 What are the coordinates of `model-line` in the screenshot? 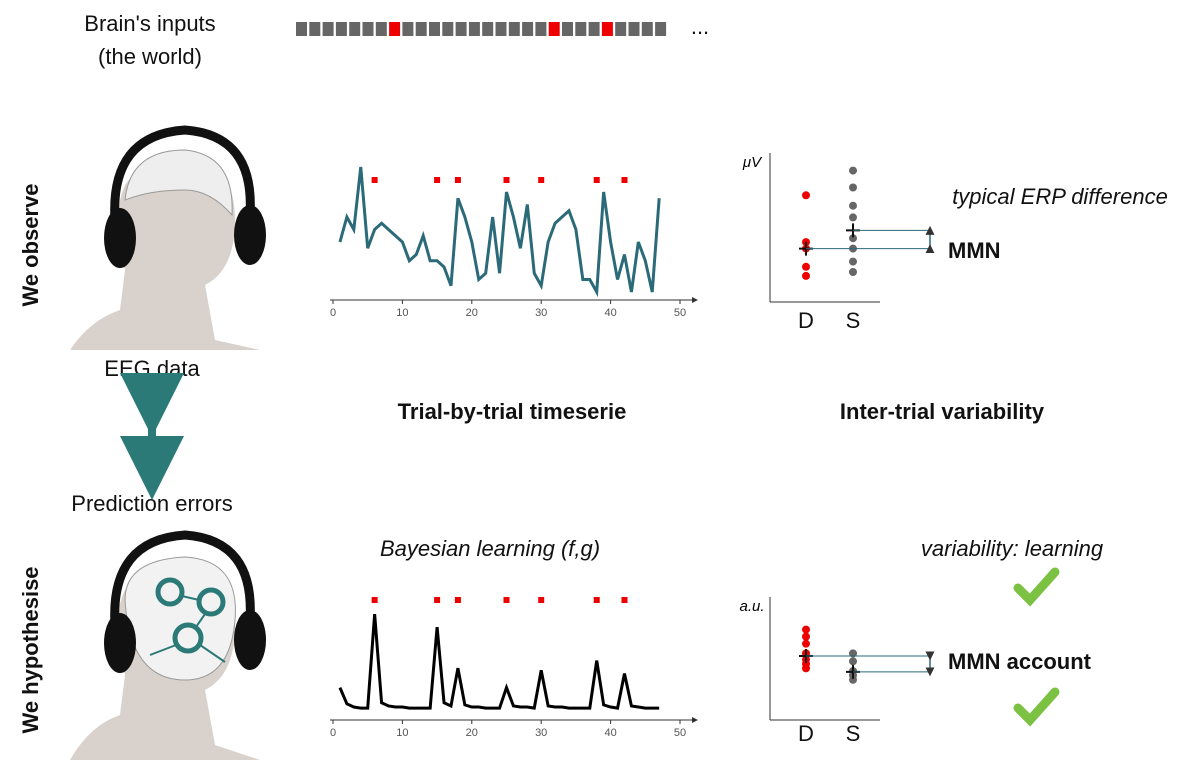 It's located at (499, 662).